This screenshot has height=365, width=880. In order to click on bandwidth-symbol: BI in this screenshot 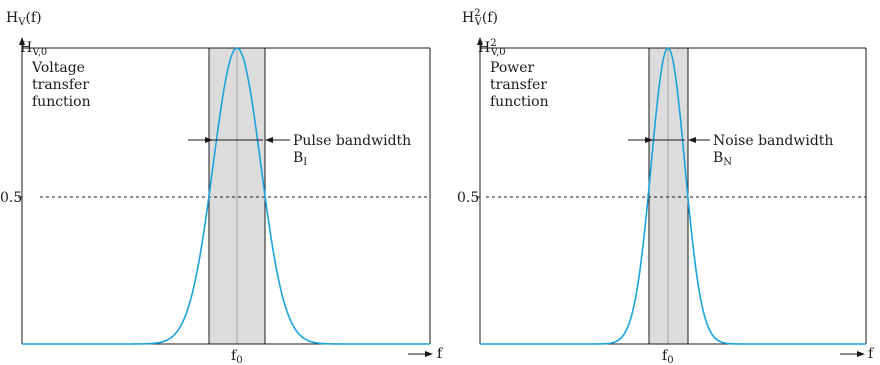, I will do `click(300, 159)`.